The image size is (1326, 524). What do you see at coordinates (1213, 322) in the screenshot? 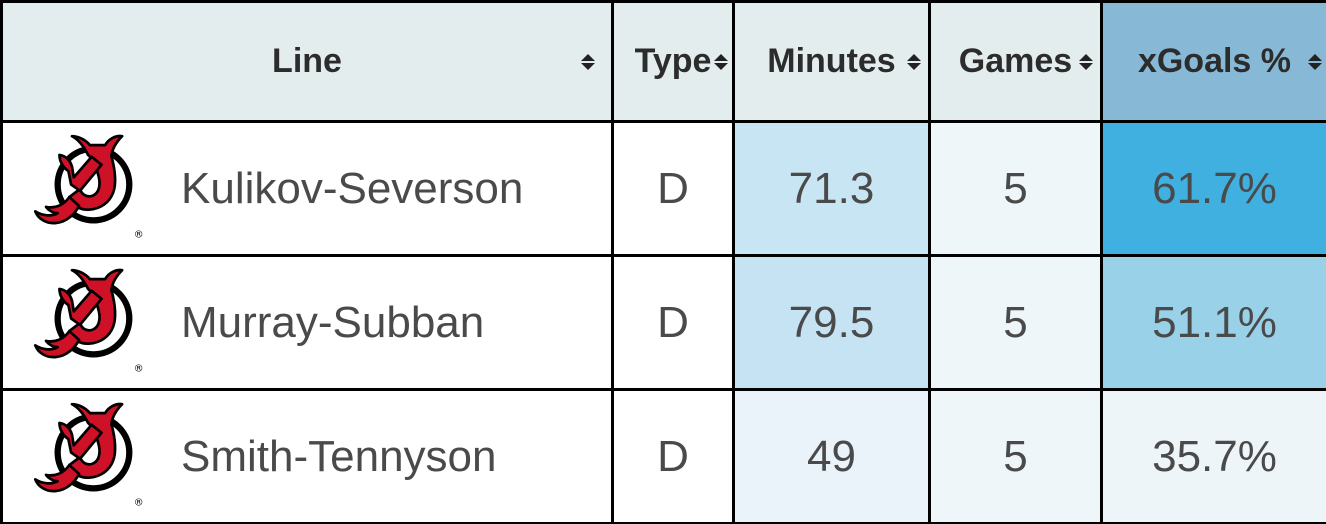
I see `xgoals-cell: 51.1%` at bounding box center [1213, 322].